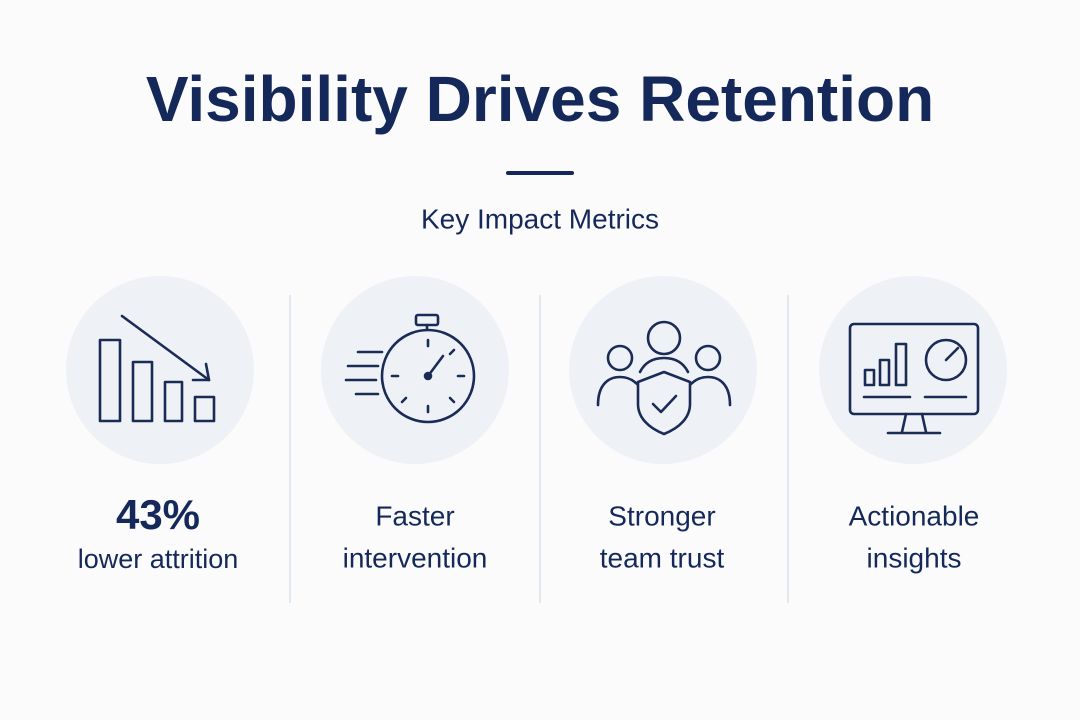  Describe the element at coordinates (414, 515) in the screenshot. I see `metric-label: Faster` at that location.